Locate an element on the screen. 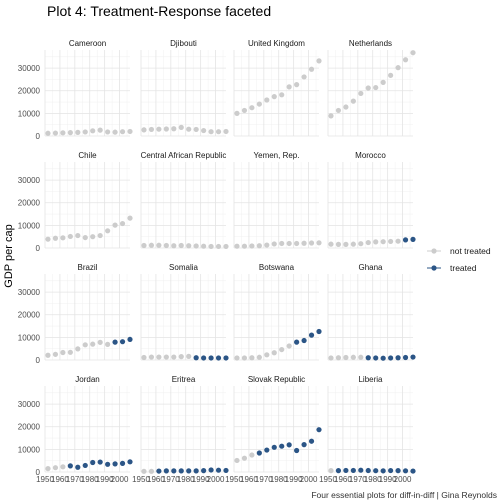 This screenshot has width=504, height=504. facet-panel: Netherlands is located at coordinates (371, 88).